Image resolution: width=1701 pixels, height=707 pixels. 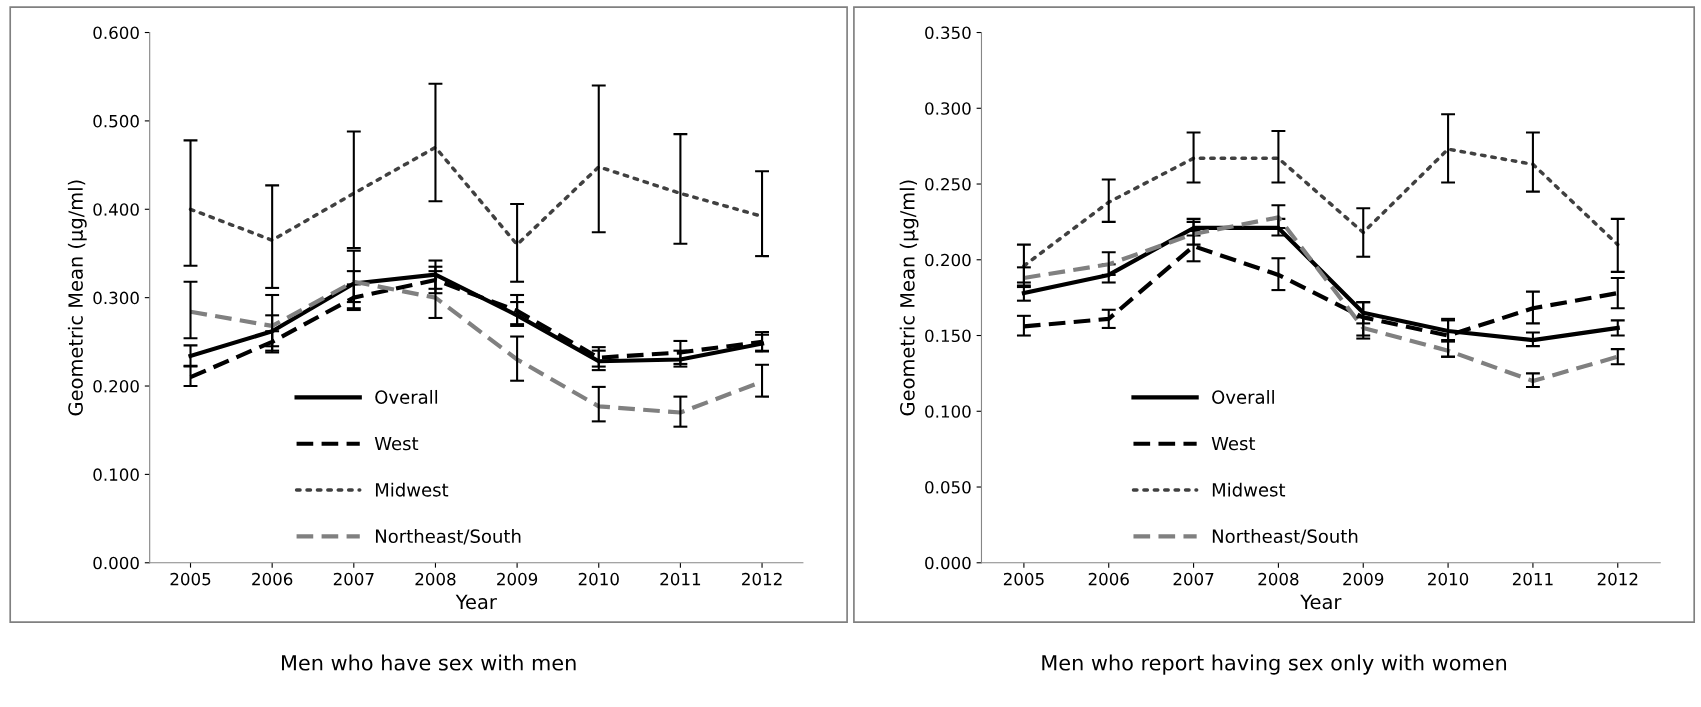 I want to click on y-tick-label: 0.400, so click(x=116, y=209).